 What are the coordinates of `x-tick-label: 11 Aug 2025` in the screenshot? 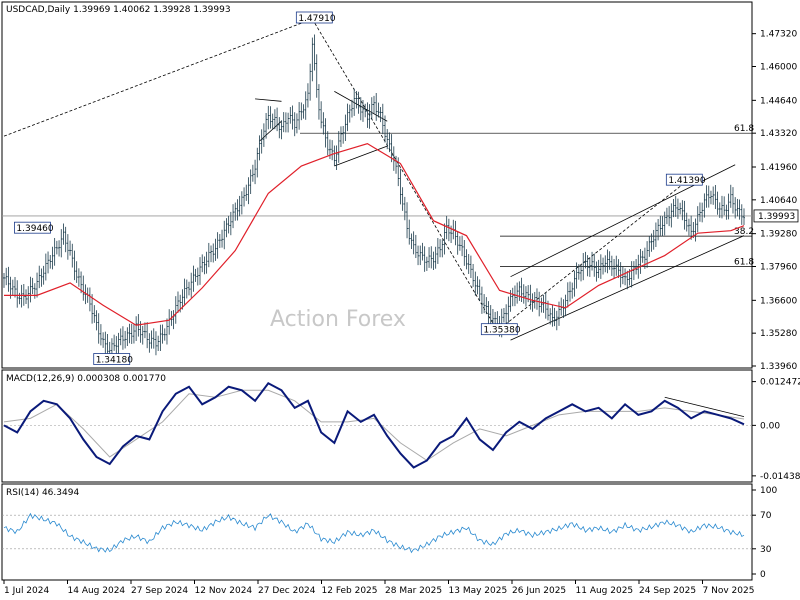 It's located at (605, 591).